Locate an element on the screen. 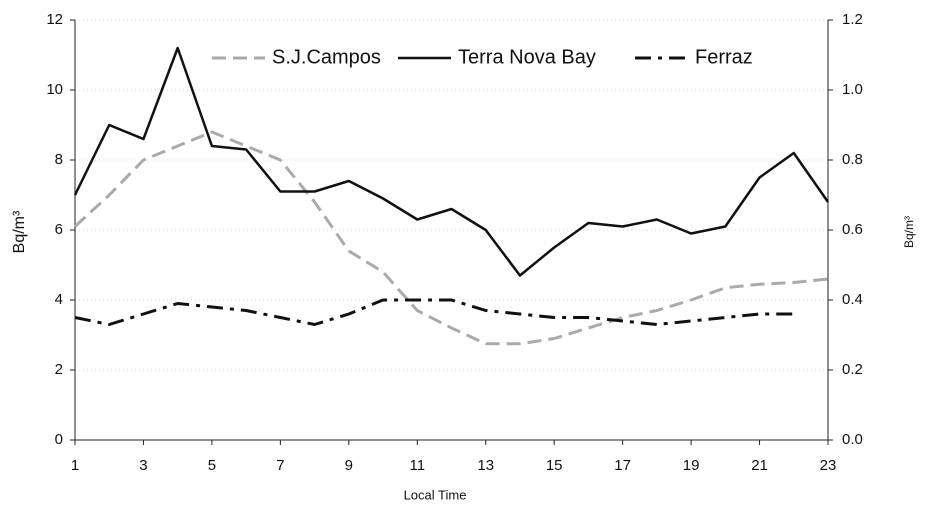 The width and height of the screenshot is (925, 505). legend-label: Ferraz is located at coordinates (724, 57).